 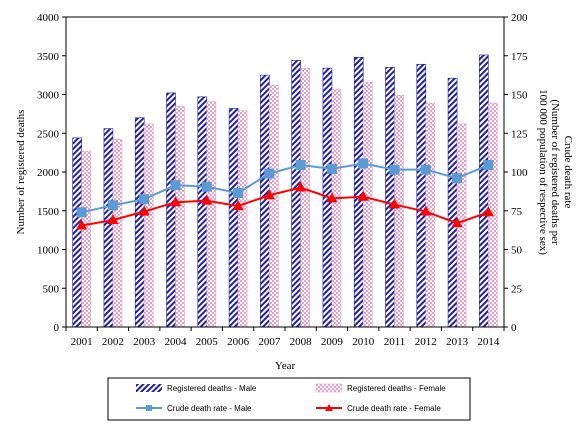 I want to click on x-tick-label: 2014, so click(x=488, y=342).